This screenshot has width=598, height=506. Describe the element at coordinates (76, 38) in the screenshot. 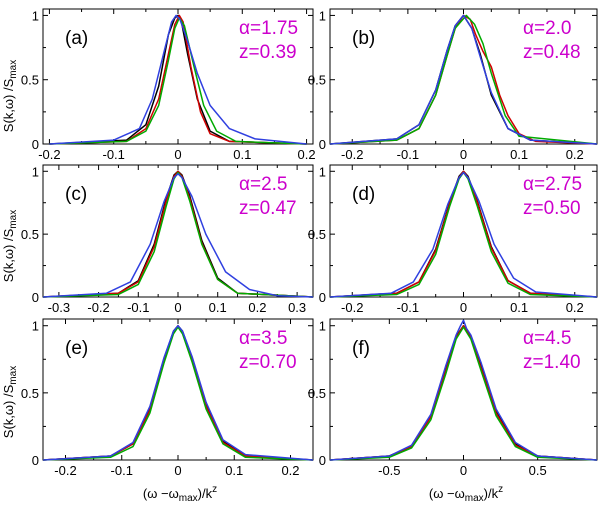

I see `panel-label: (a)` at that location.